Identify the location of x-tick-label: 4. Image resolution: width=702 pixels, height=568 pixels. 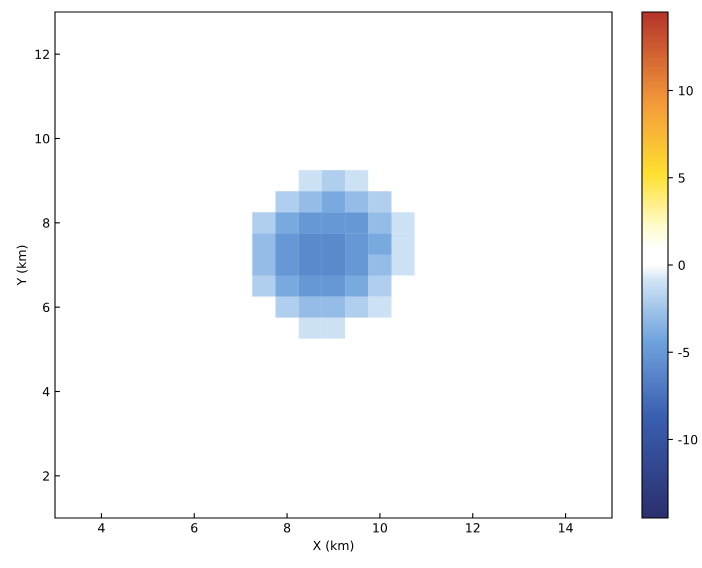
(101, 527).